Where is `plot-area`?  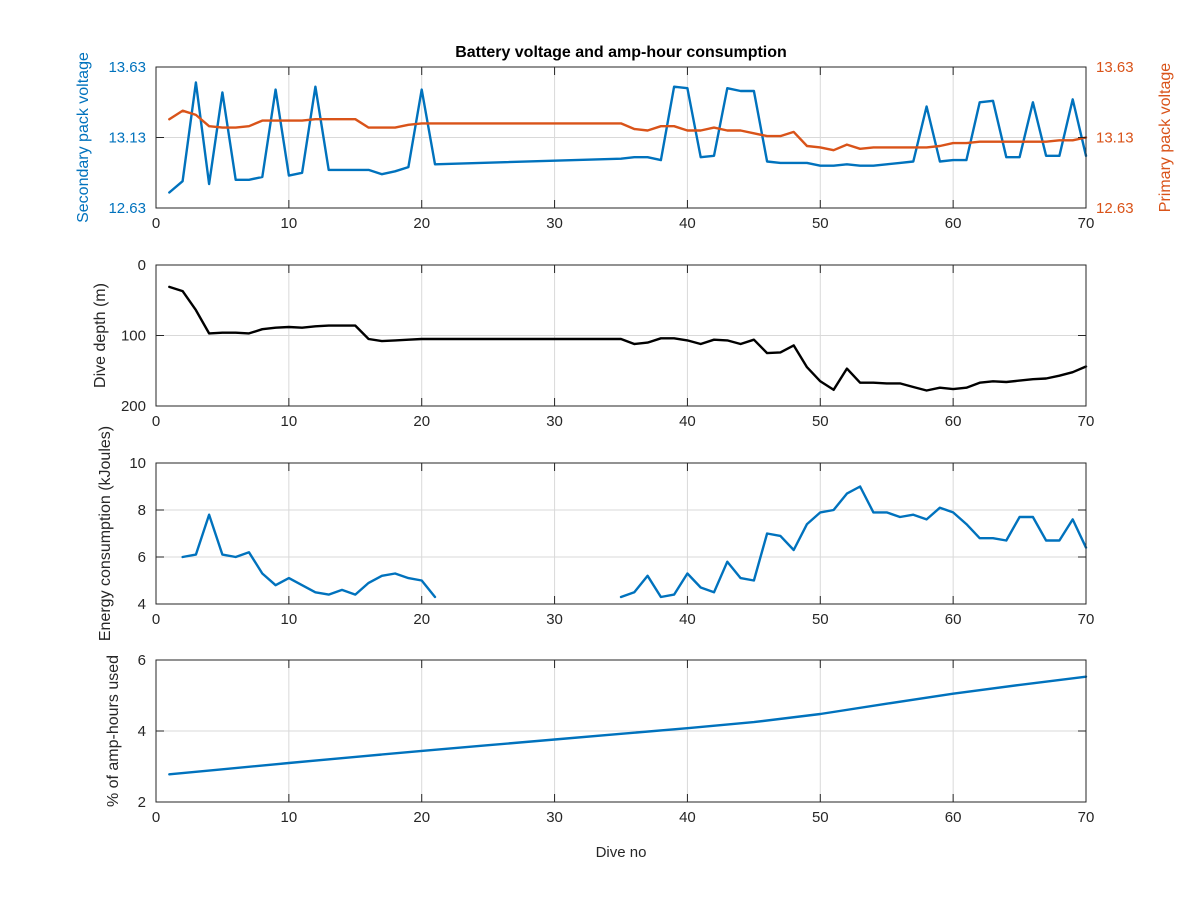 plot-area is located at coordinates (621, 533).